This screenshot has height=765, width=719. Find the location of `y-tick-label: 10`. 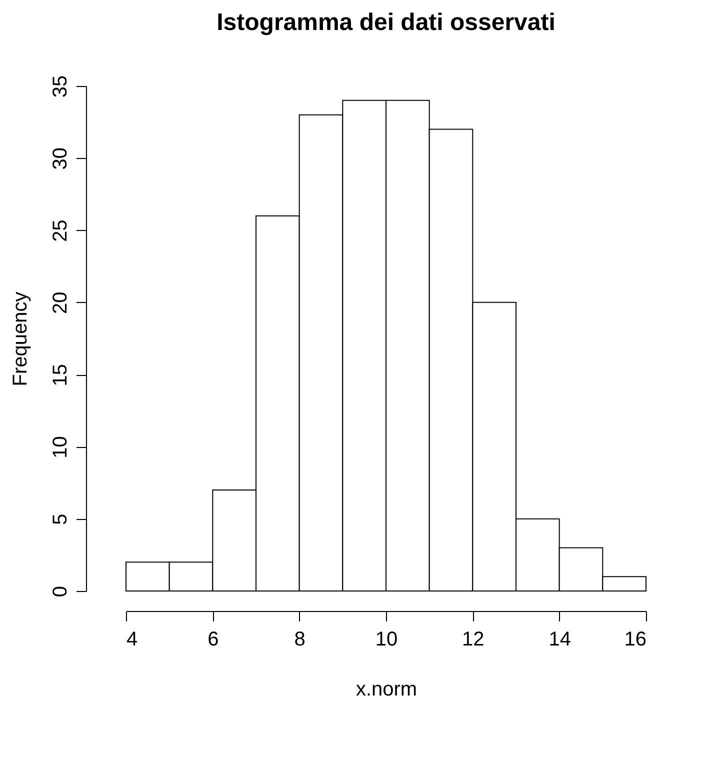

y-tick-label: 10 is located at coordinates (61, 447).